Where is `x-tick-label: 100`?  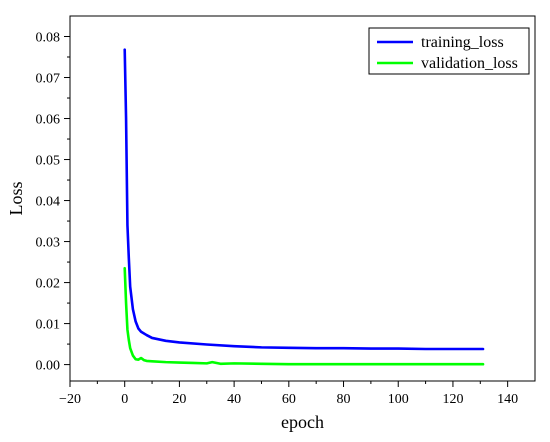 x-tick-label: 100 is located at coordinates (398, 399).